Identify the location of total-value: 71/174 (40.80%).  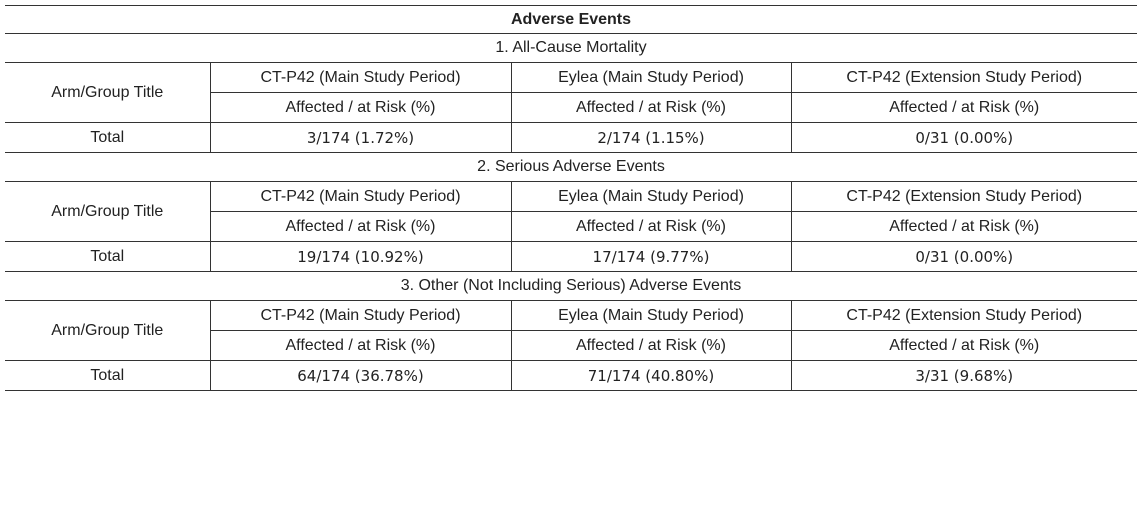
(651, 375).